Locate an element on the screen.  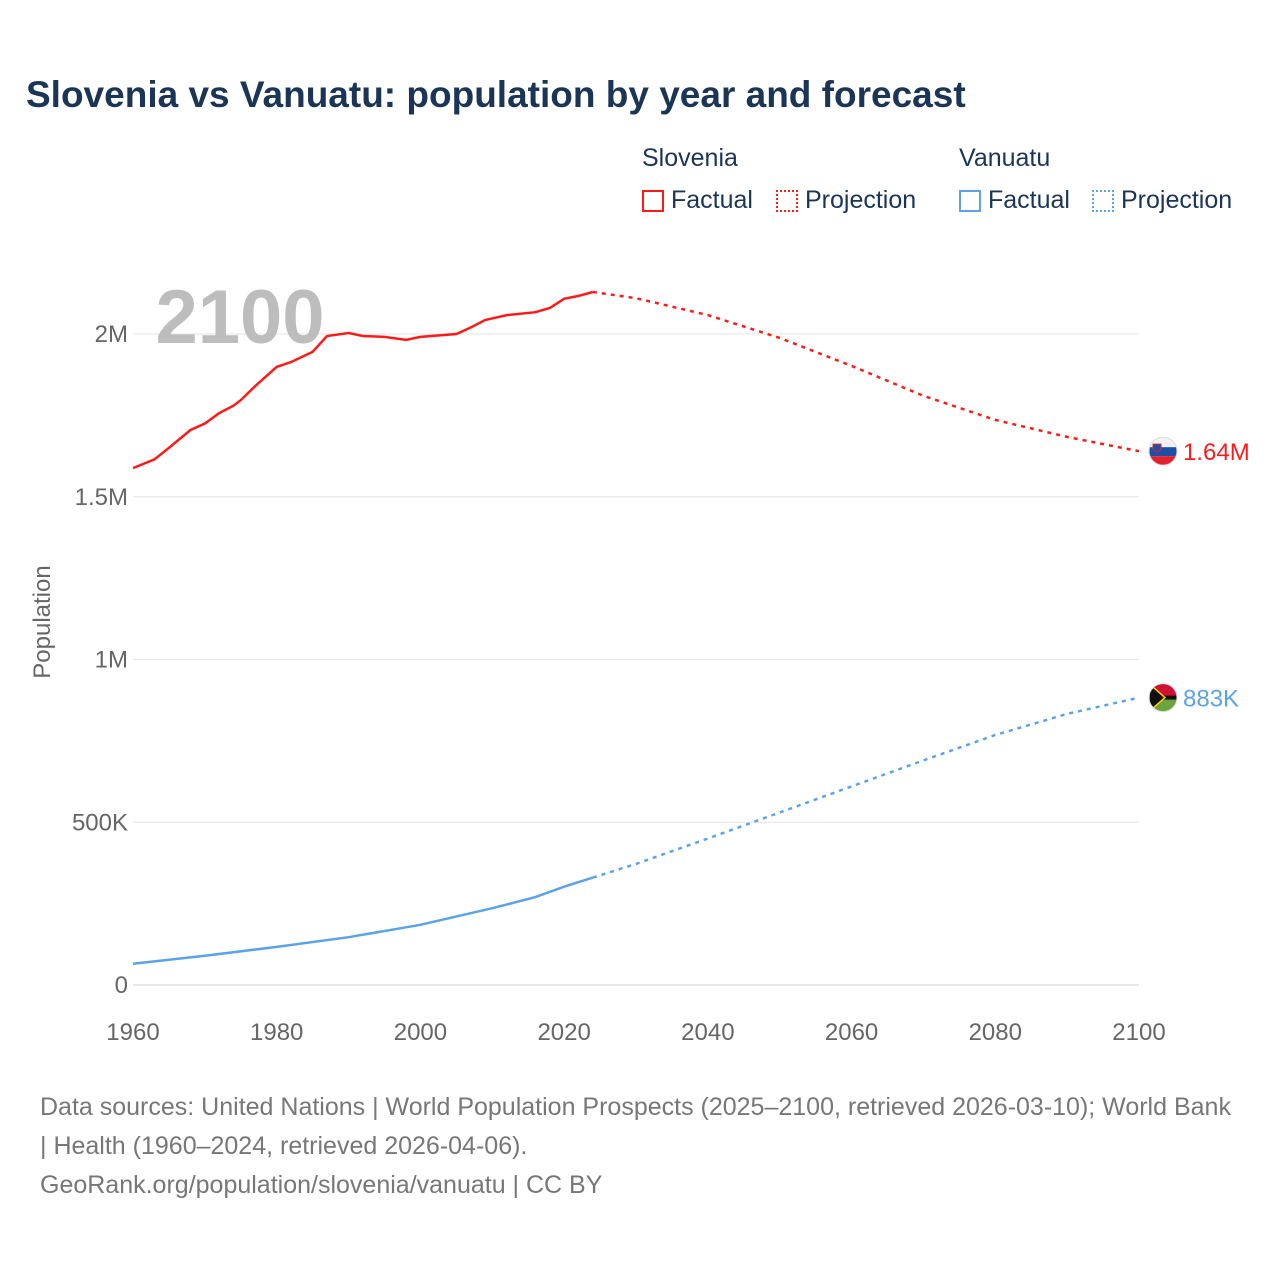
legend-vanuatu-projection: Projection is located at coordinates (1162, 200).